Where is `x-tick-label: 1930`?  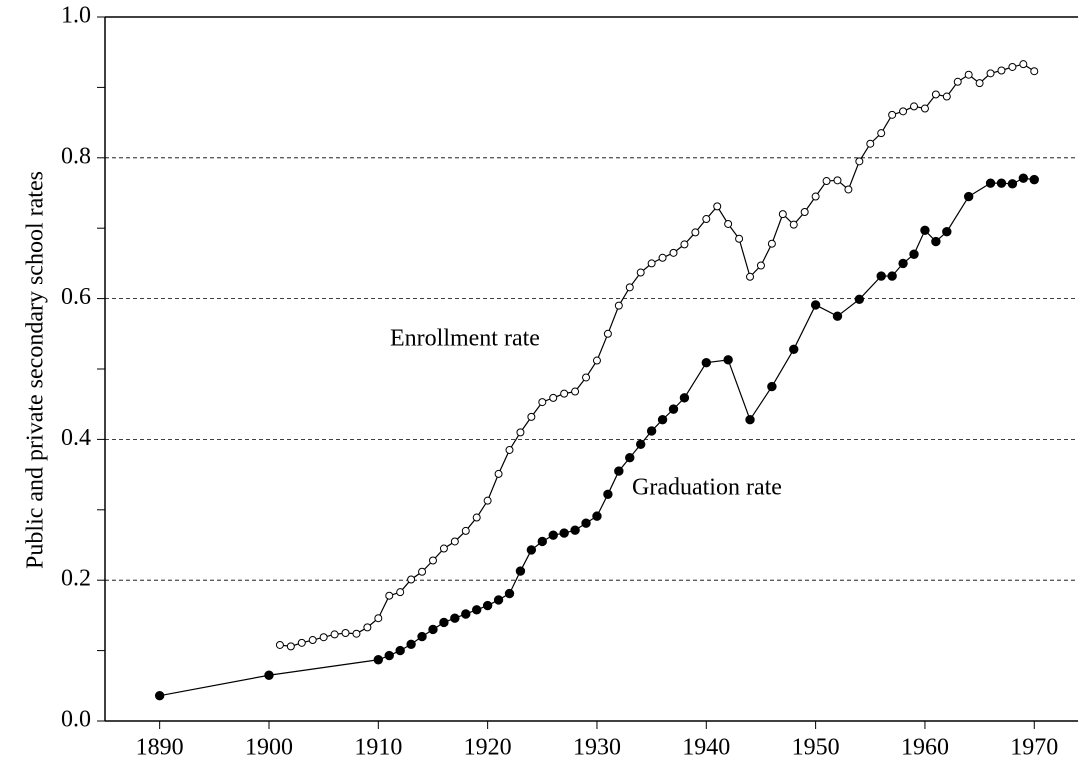 x-tick-label: 1930 is located at coordinates (597, 748).